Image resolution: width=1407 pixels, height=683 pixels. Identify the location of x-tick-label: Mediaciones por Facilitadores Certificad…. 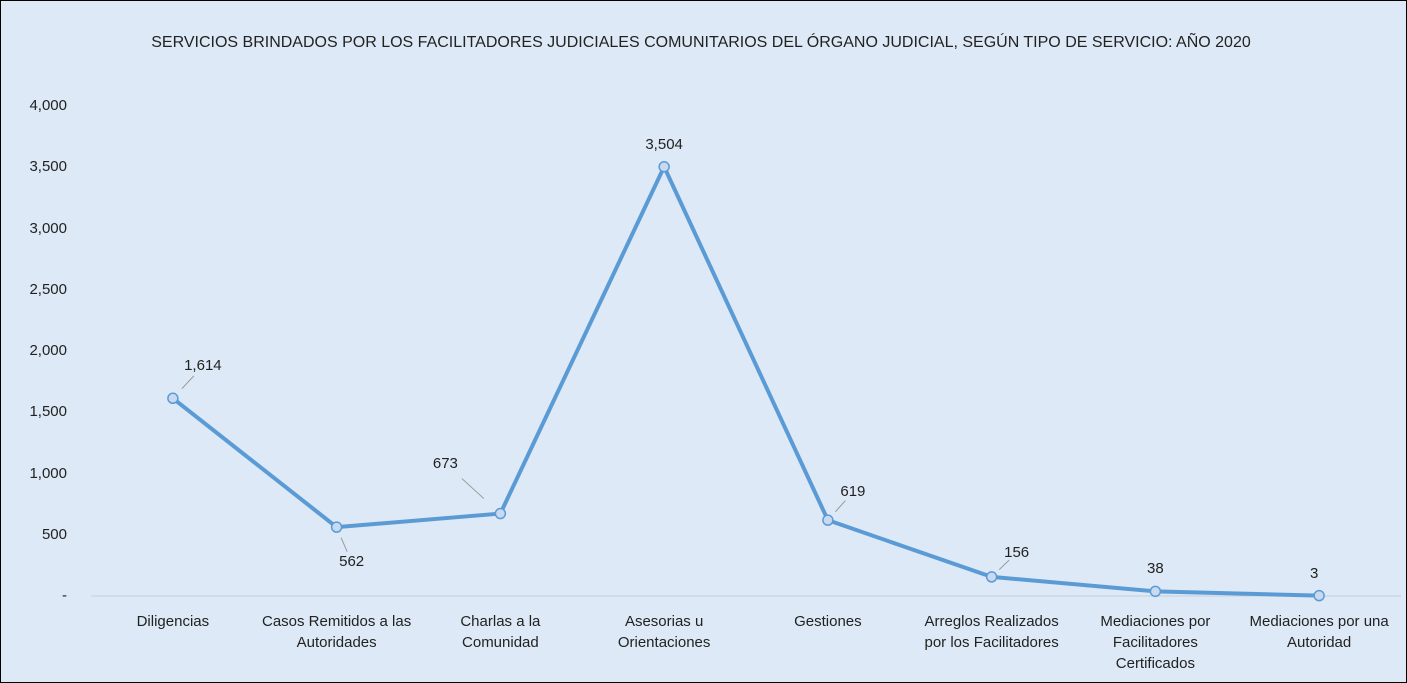
(1155, 642).